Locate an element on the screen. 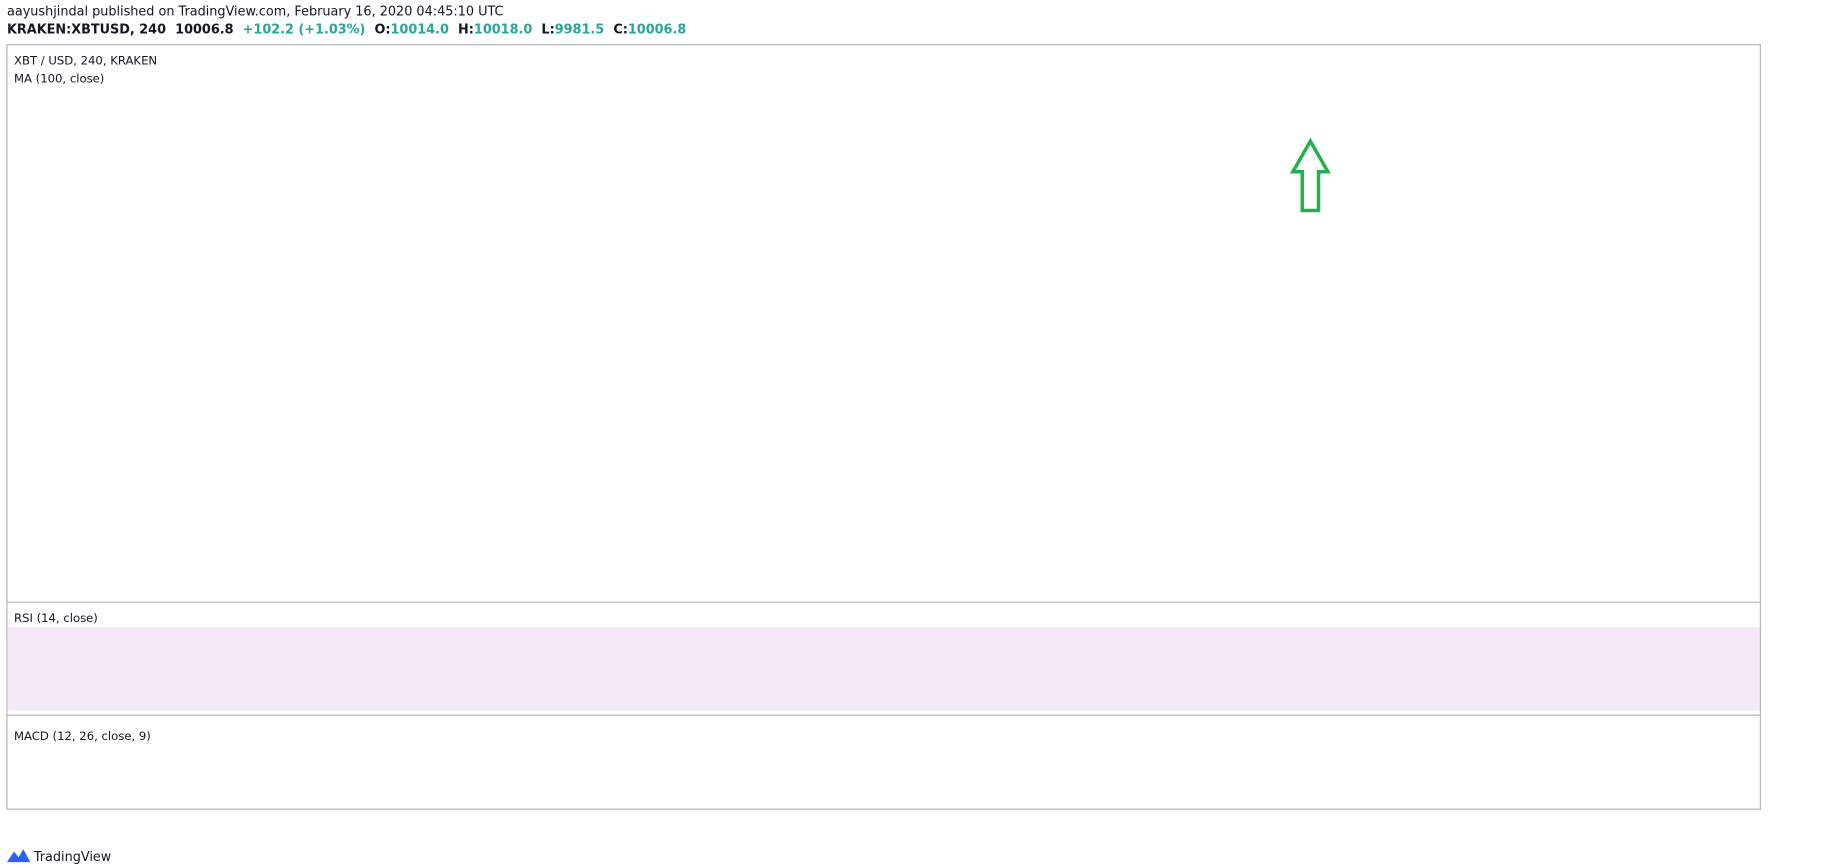 This screenshot has width=1828, height=868. h-label: H: is located at coordinates (466, 29).